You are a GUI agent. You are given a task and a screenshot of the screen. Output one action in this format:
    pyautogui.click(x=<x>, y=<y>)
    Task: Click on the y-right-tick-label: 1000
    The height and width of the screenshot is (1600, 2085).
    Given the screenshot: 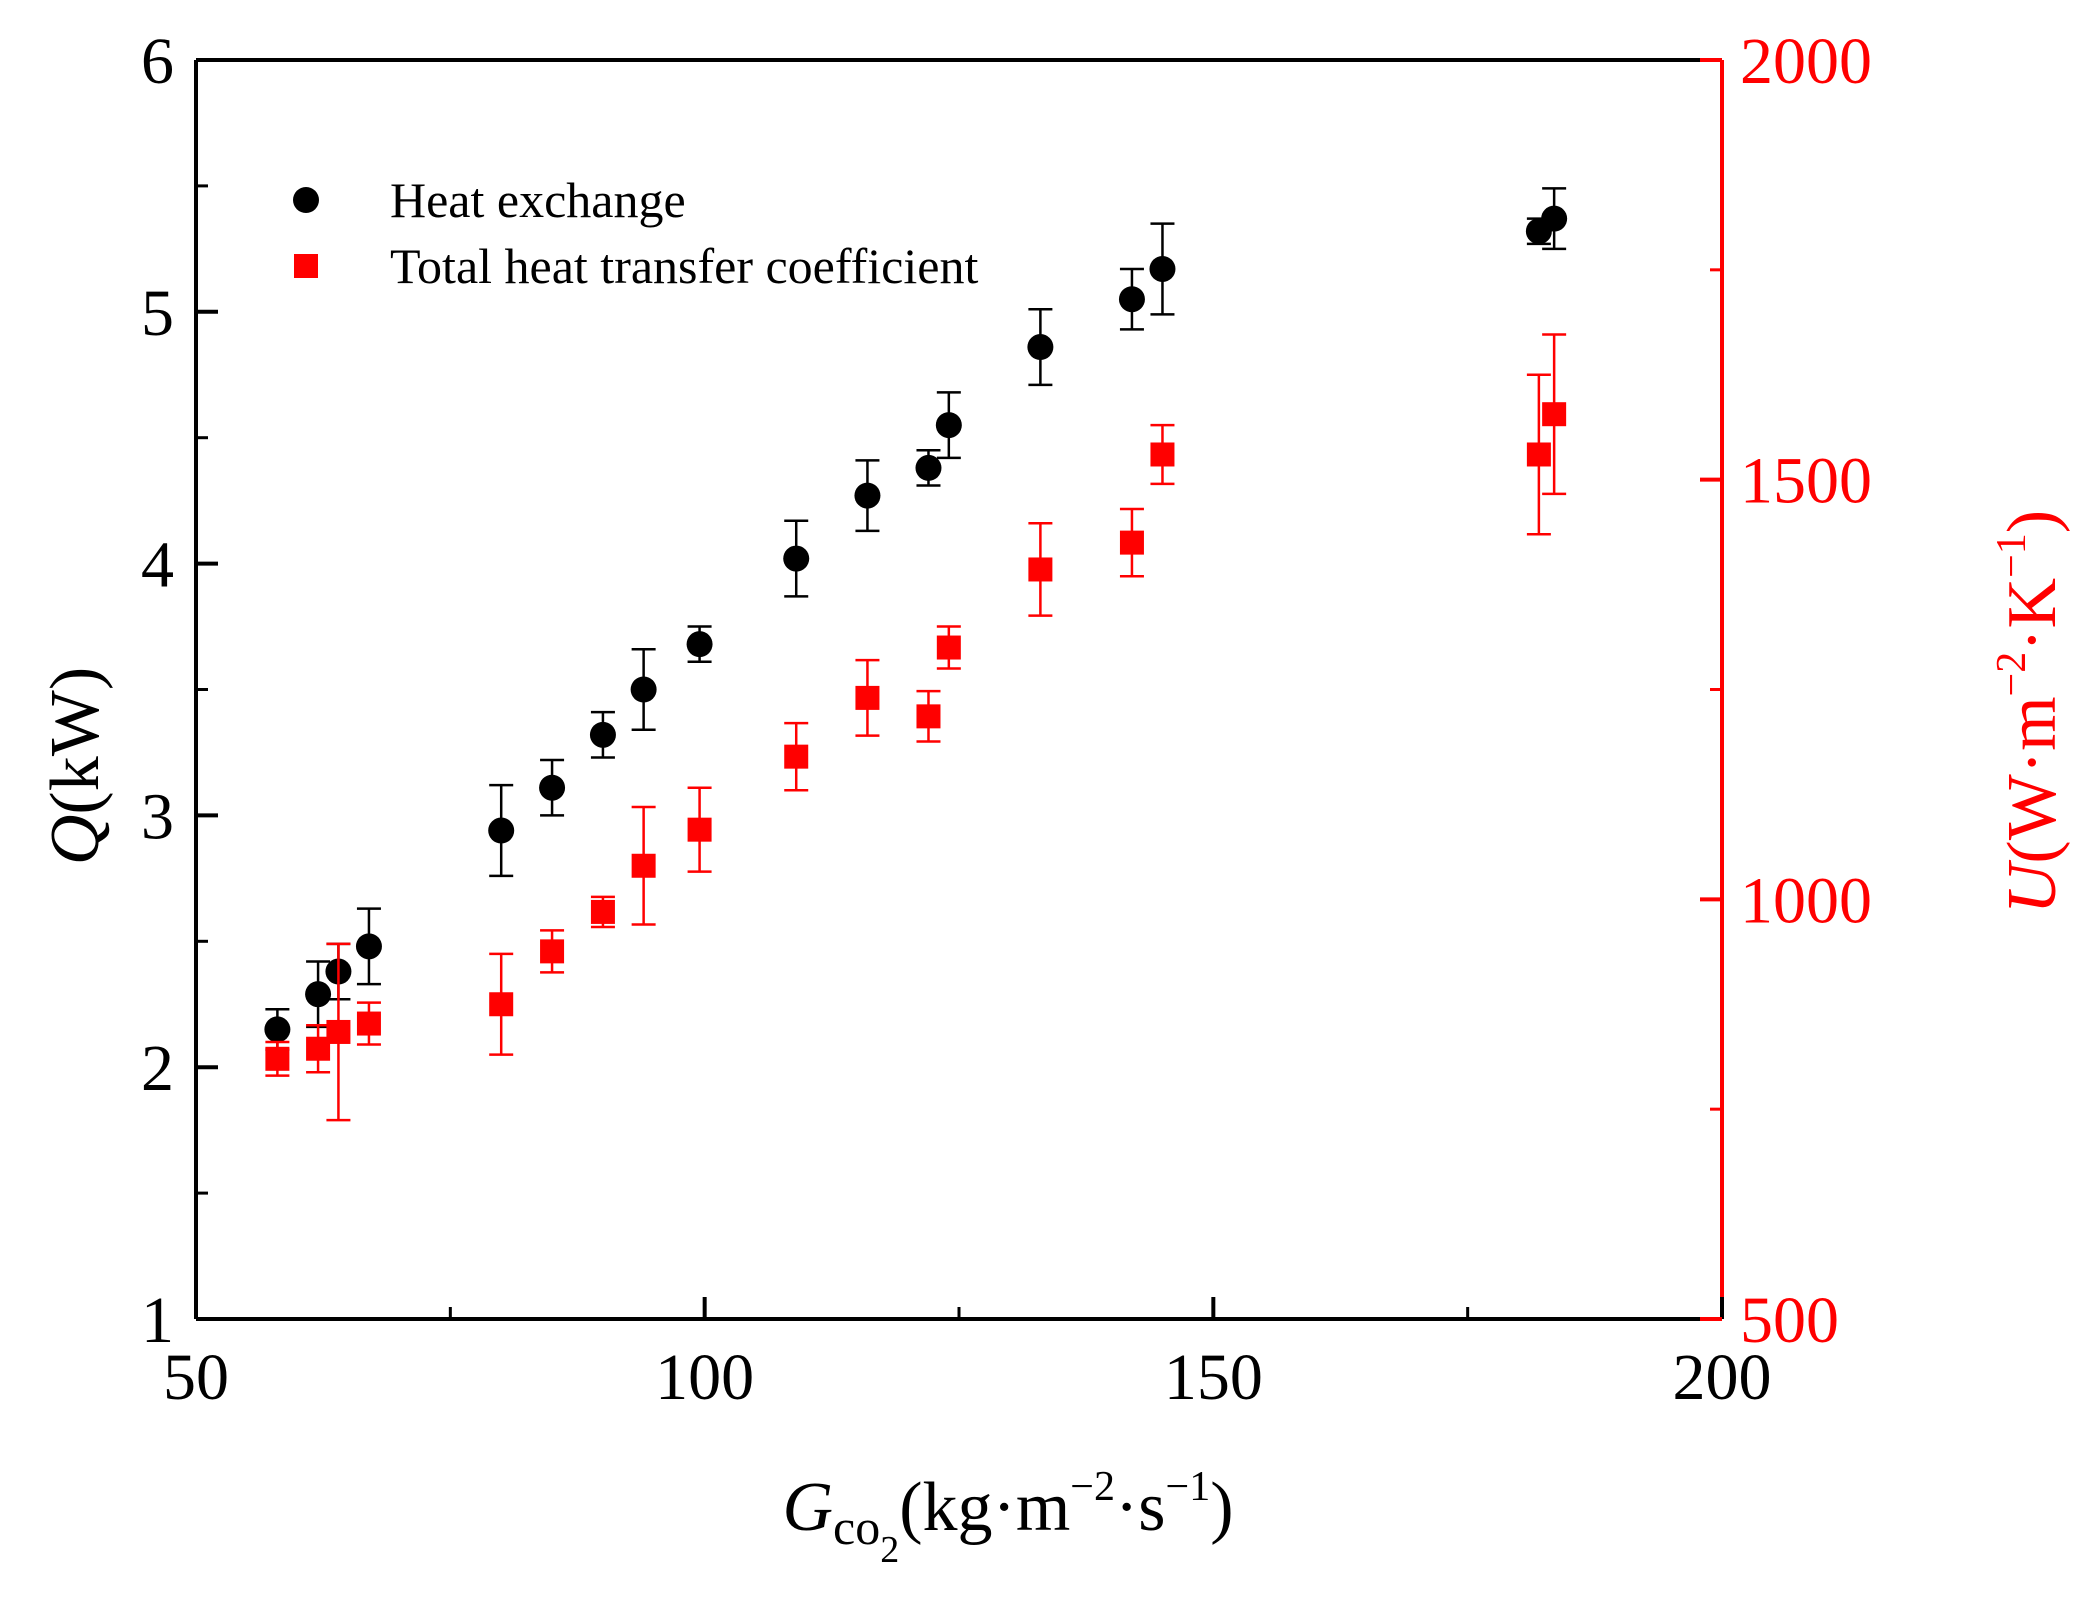 What is the action you would take?
    pyautogui.click(x=1806, y=900)
    